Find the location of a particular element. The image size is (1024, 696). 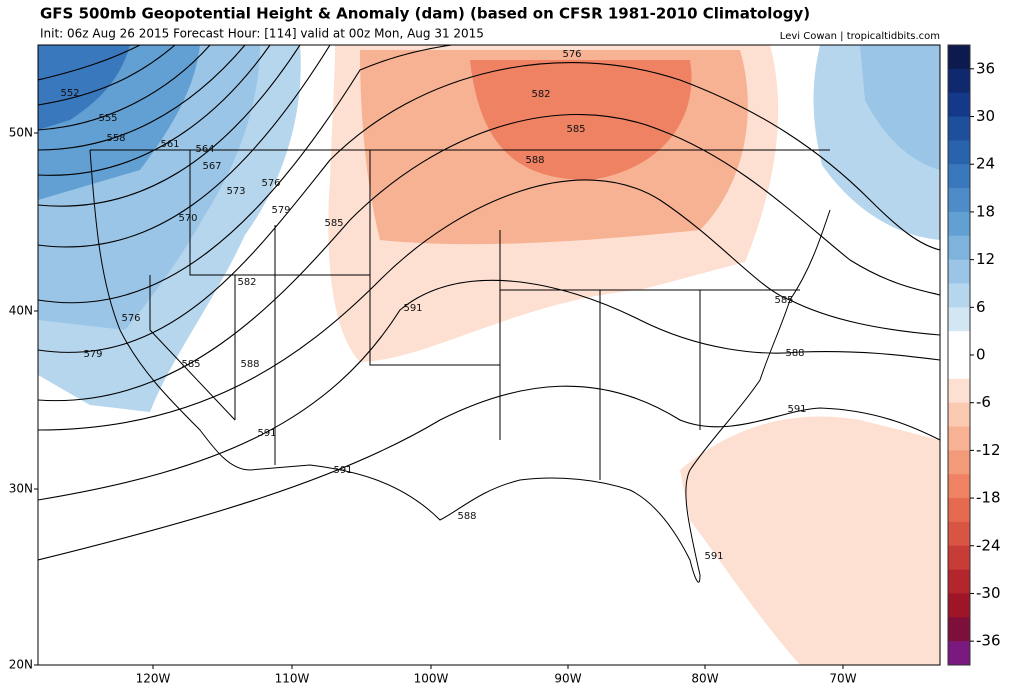

contour-label: 573 is located at coordinates (235, 191).